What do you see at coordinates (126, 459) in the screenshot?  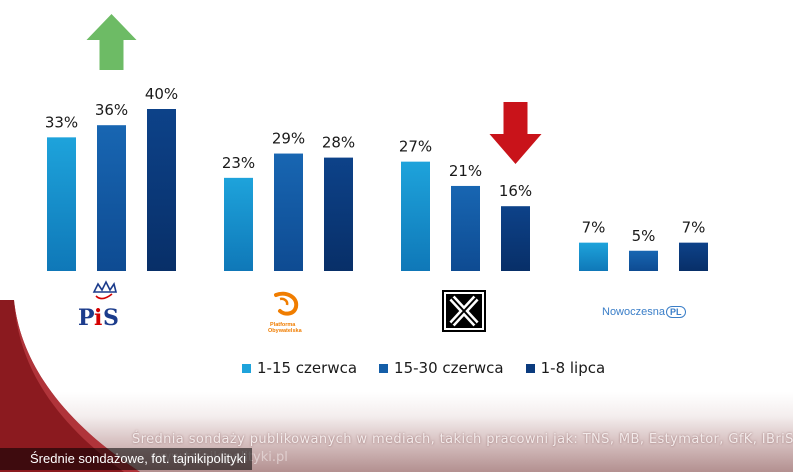 I see `image-caption: Średnie sondażowe, fot. tajnikipolityki` at bounding box center [126, 459].